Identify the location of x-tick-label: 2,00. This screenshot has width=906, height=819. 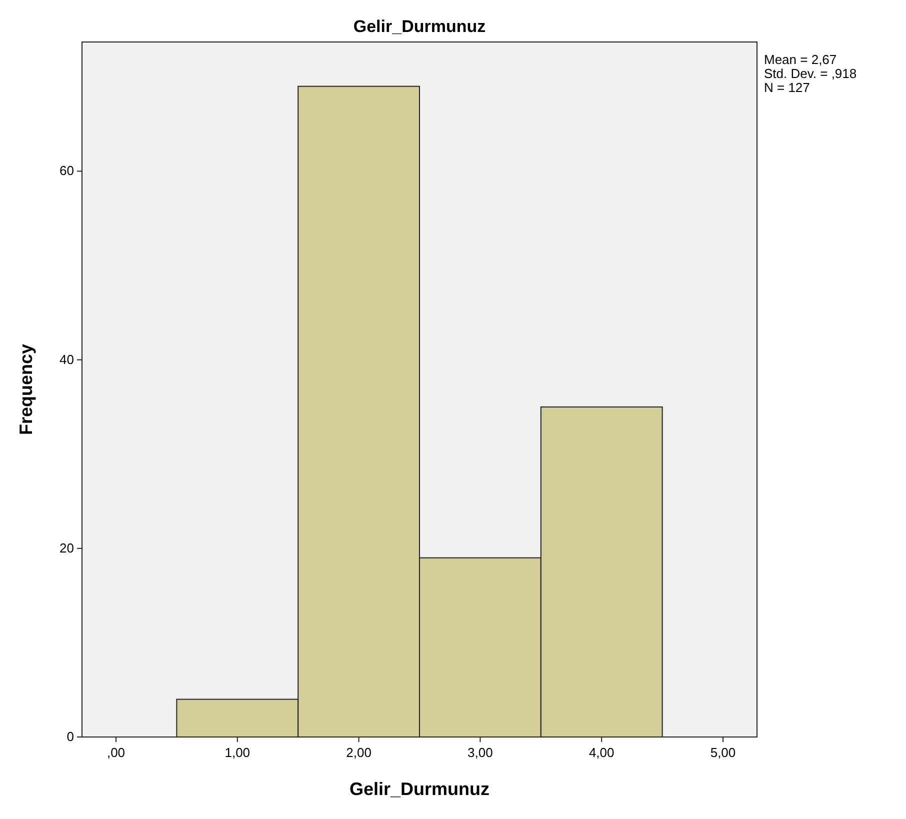
(359, 752).